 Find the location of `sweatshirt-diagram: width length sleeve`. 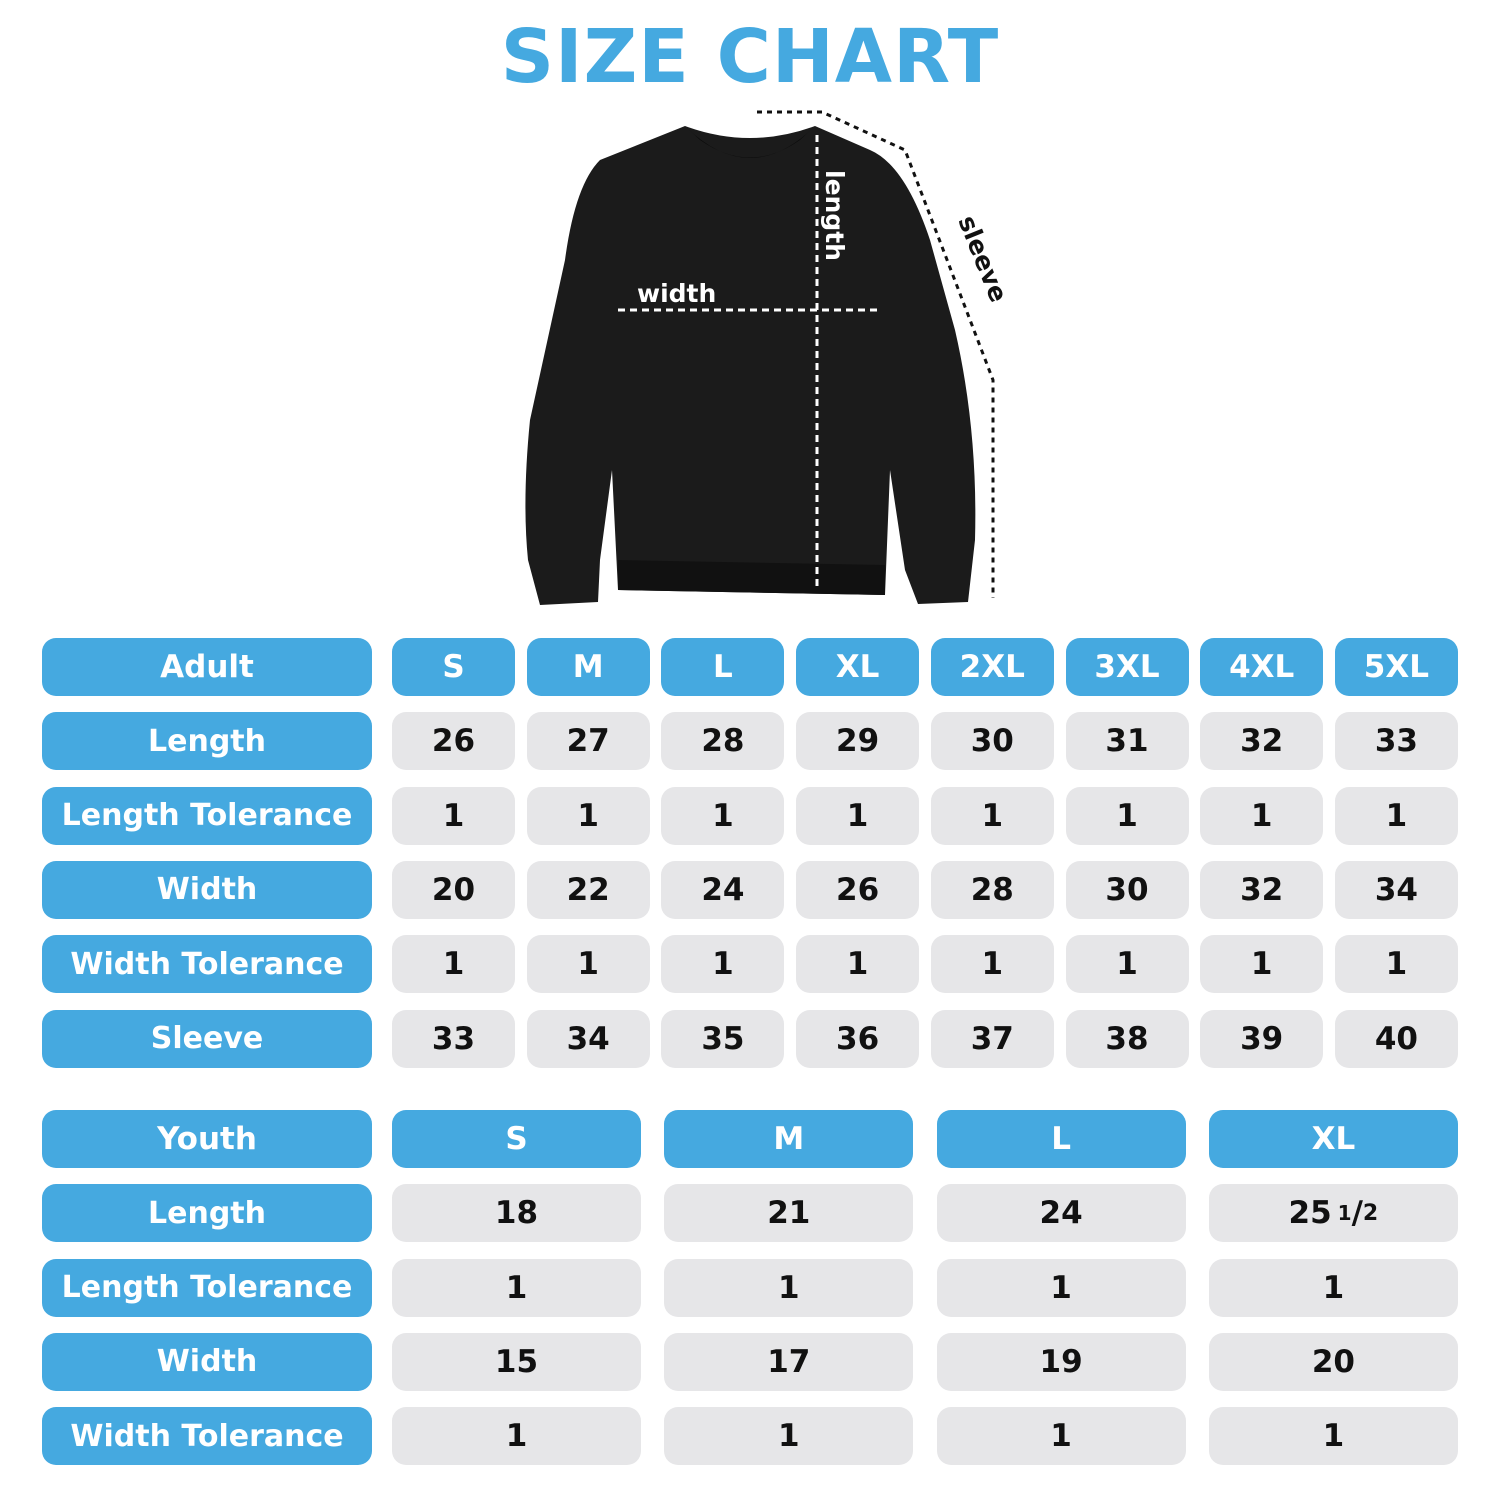

sweatshirt-diagram: width length sleeve is located at coordinates (769, 357).